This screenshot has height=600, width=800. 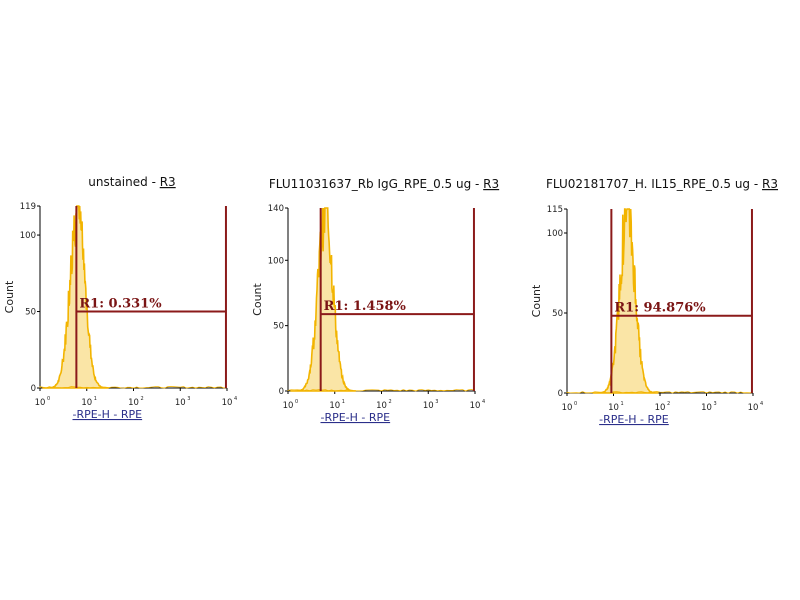 I want to click on panel-title: unstained - R3, so click(x=131, y=182).